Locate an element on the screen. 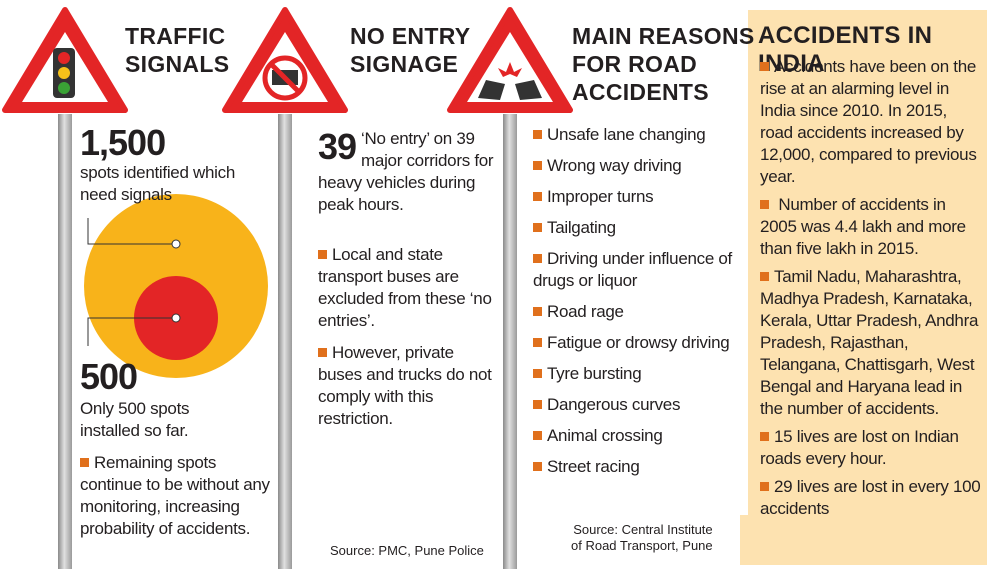 This screenshot has height=569, width=987. stat-text: Only 500 spots installed so far. is located at coordinates (135, 419).